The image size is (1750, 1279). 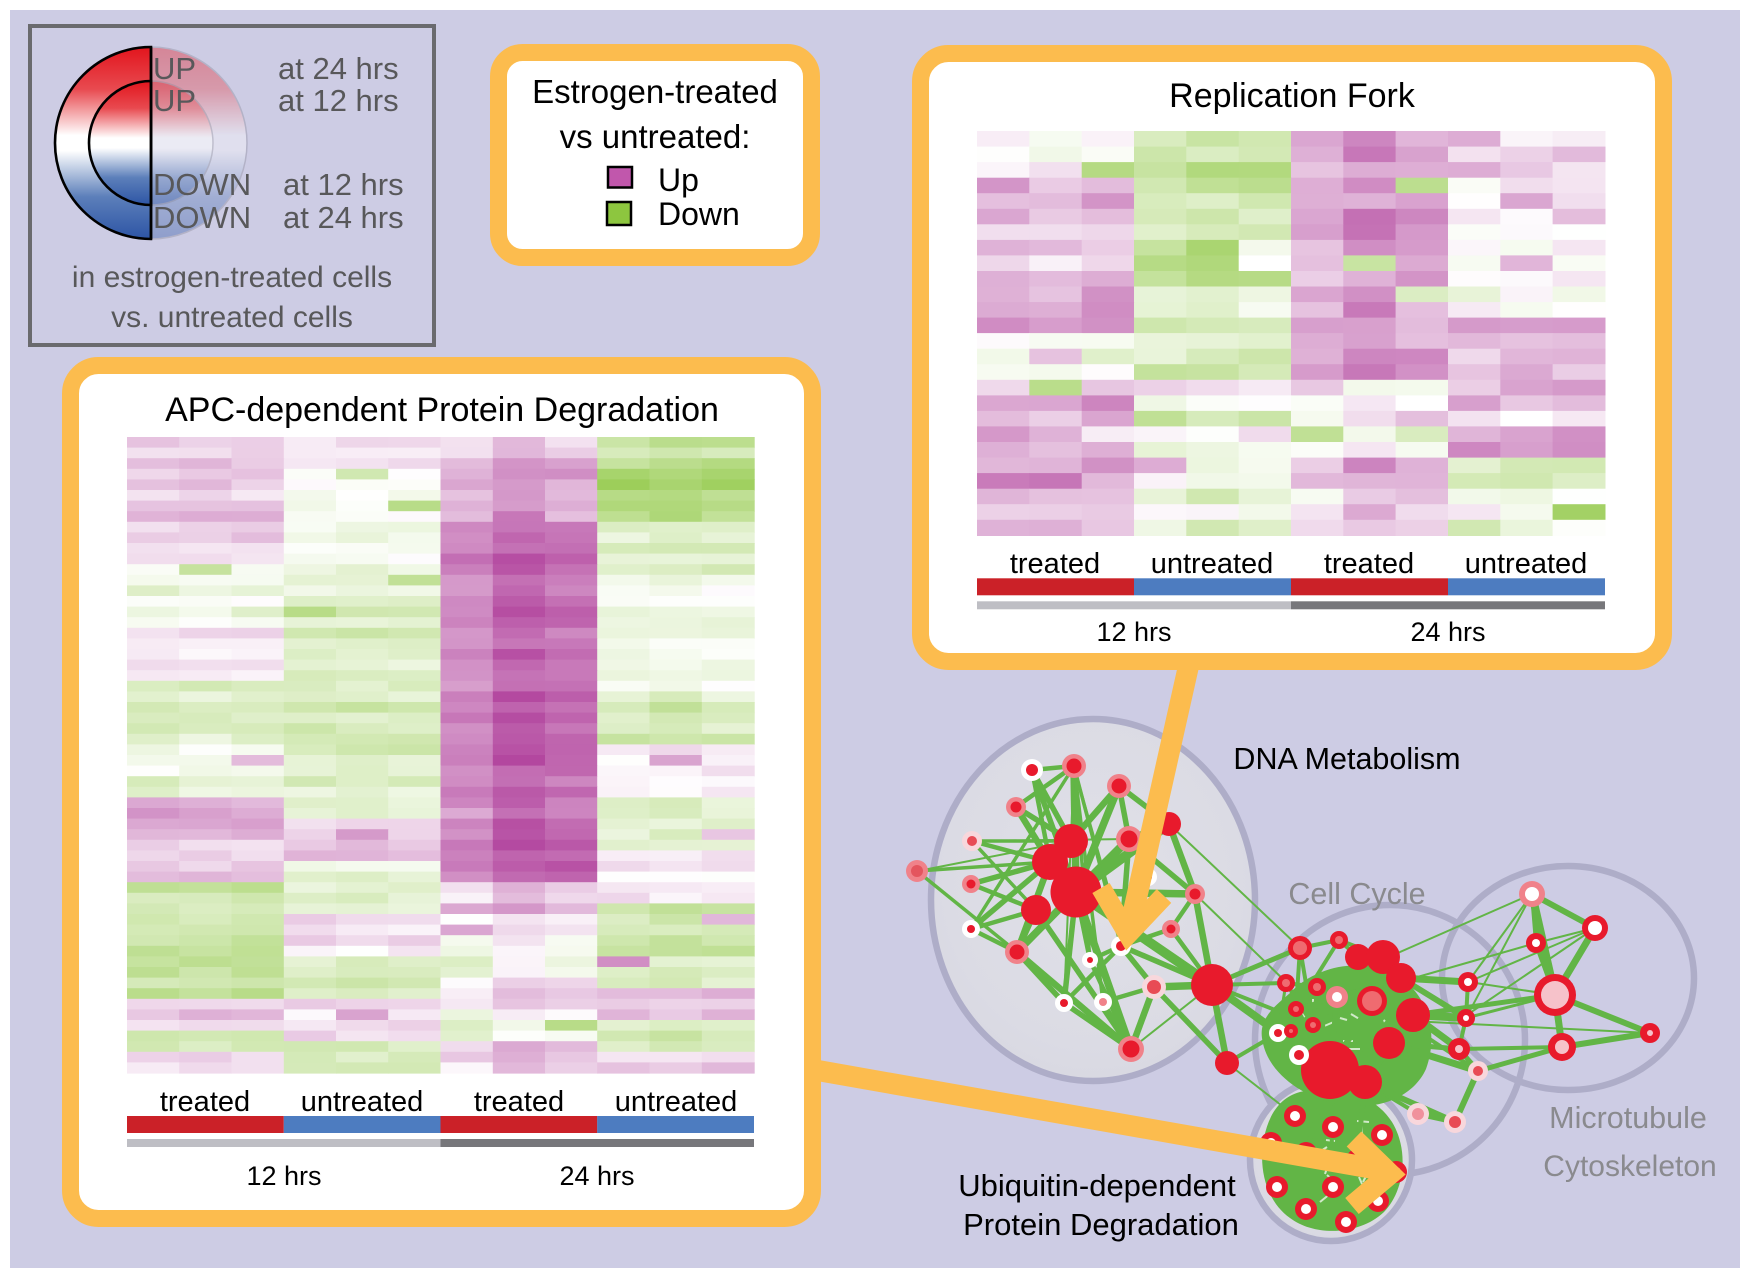 What do you see at coordinates (1101, 1224) in the screenshot?
I see `svg-text: Protein Degradation` at bounding box center [1101, 1224].